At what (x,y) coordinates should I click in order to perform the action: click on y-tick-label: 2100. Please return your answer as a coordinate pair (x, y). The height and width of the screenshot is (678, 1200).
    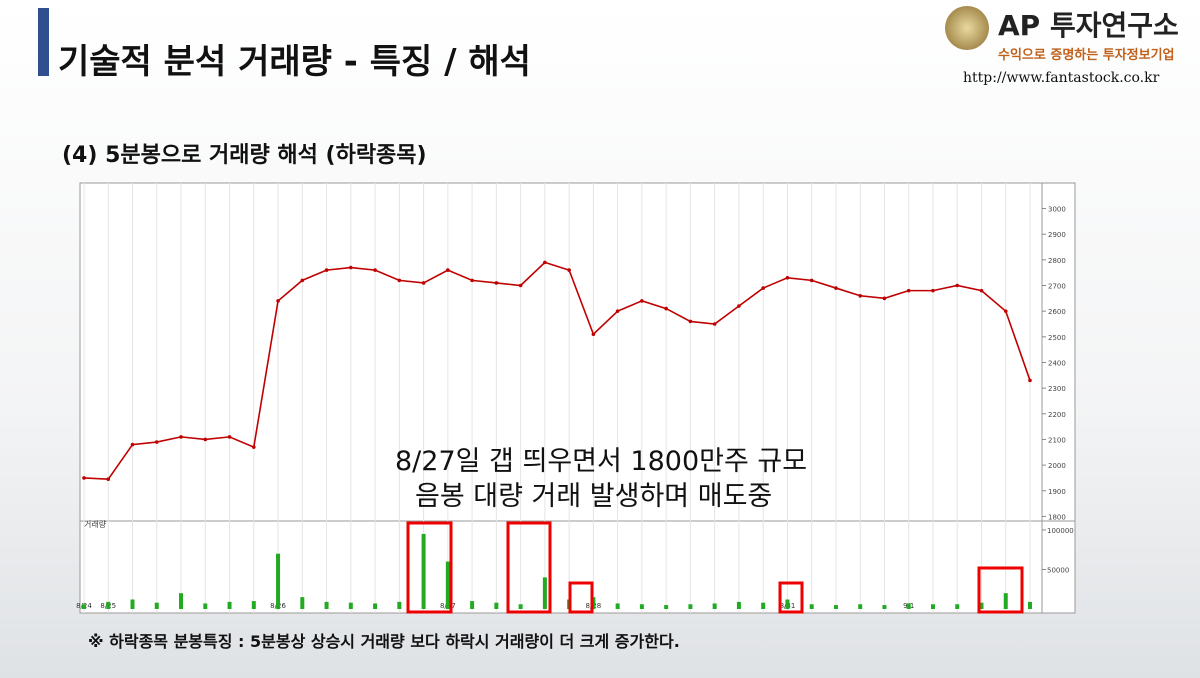
    Looking at the image, I should click on (1057, 440).